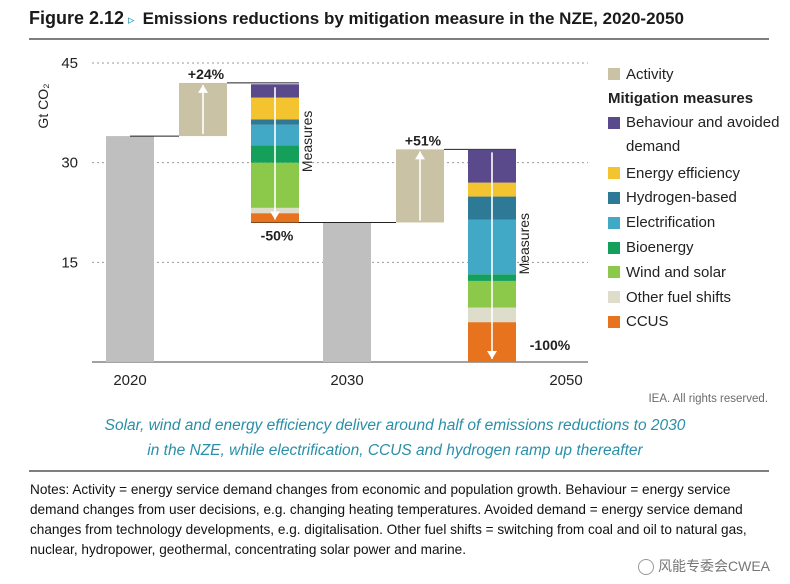  What do you see at coordinates (708, 399) in the screenshot?
I see `rights-notice: IEA. All rights reserved.` at bounding box center [708, 399].